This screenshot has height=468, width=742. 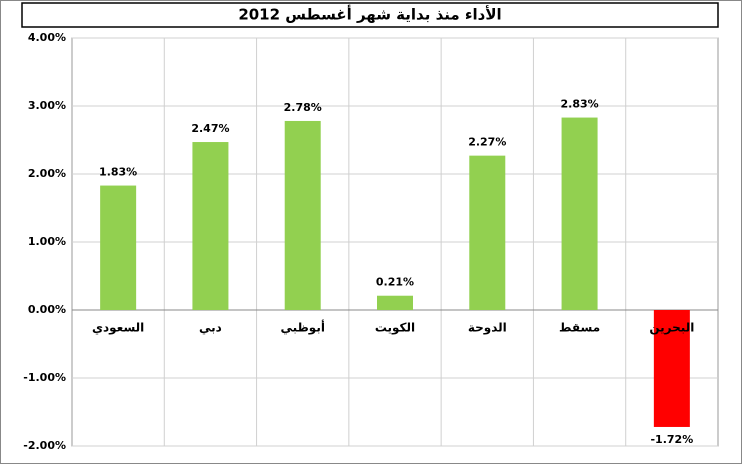 What do you see at coordinates (44, 377) in the screenshot?
I see `y-tick-label: -1.00%` at bounding box center [44, 377].